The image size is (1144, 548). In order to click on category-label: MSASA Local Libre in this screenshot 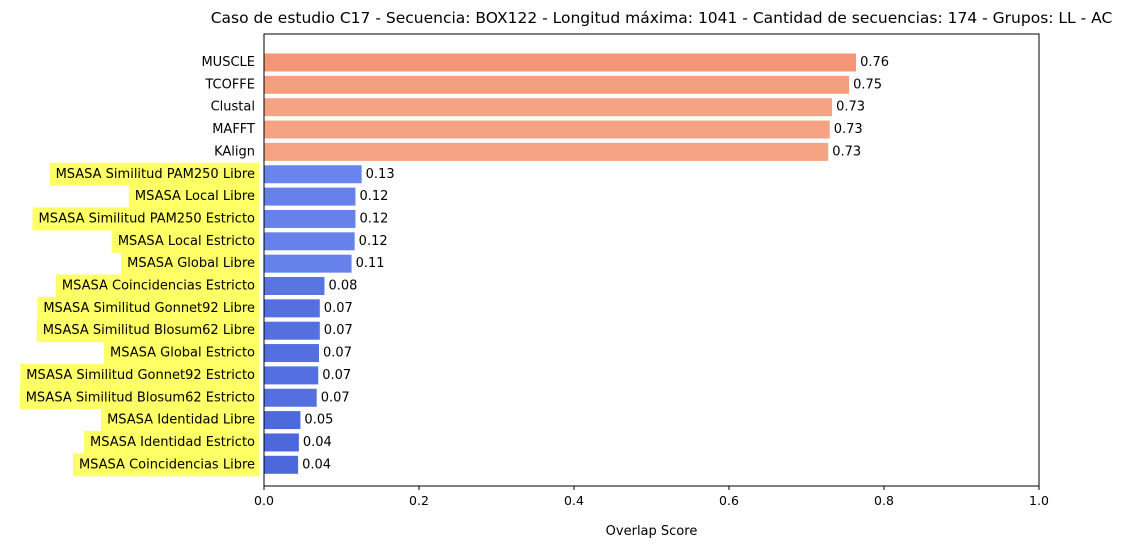, I will do `click(195, 196)`.